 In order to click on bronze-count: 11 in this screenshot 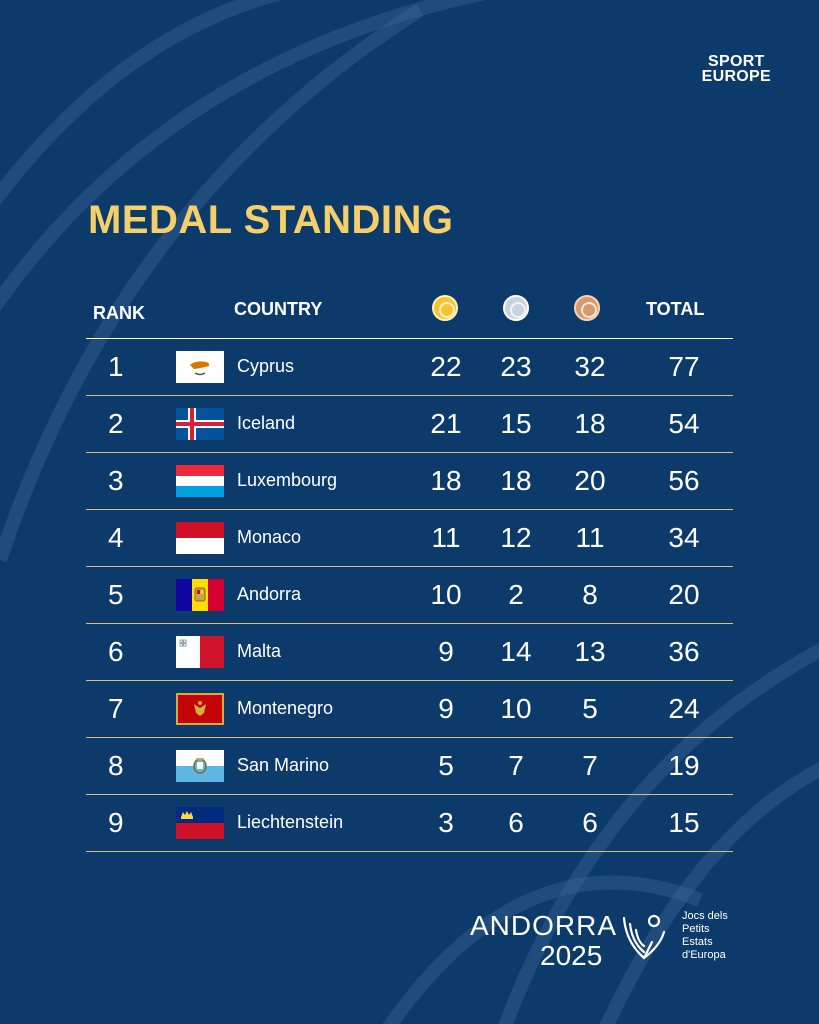, I will do `click(590, 537)`.